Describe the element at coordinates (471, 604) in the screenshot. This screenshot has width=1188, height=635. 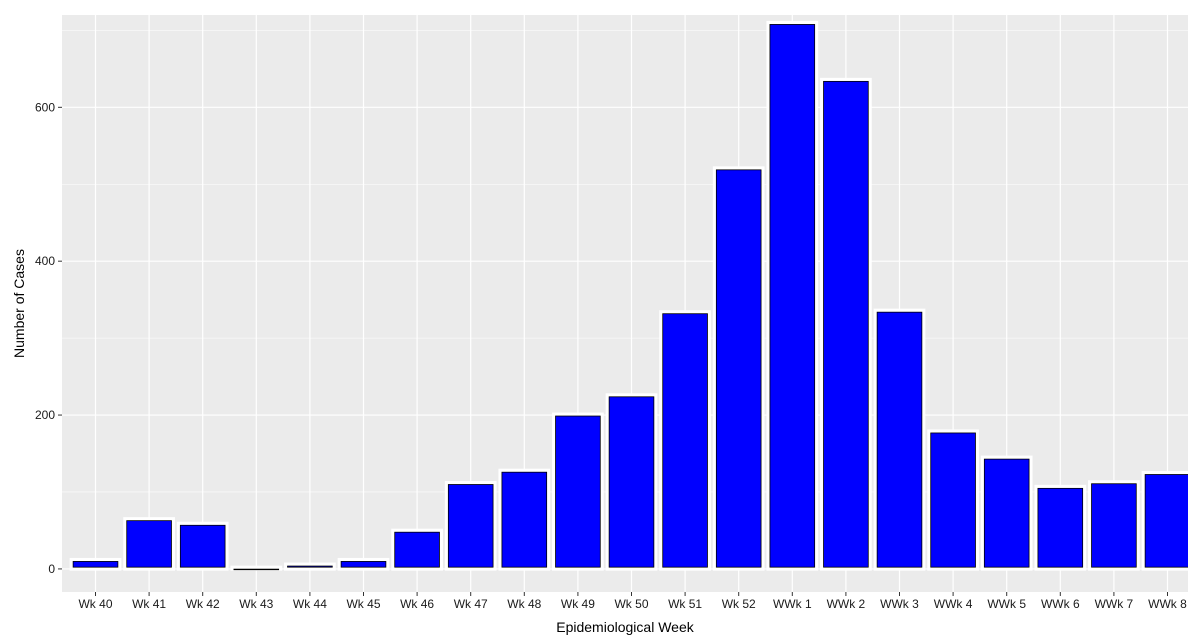
I see `x-tick-label: Wk 47` at that location.